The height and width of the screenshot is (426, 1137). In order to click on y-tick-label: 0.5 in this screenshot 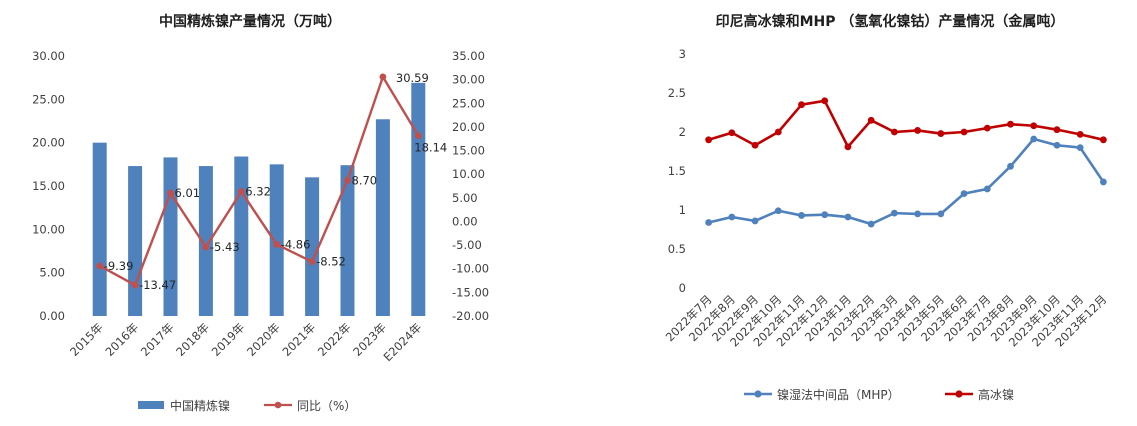, I will do `click(677, 249)`.